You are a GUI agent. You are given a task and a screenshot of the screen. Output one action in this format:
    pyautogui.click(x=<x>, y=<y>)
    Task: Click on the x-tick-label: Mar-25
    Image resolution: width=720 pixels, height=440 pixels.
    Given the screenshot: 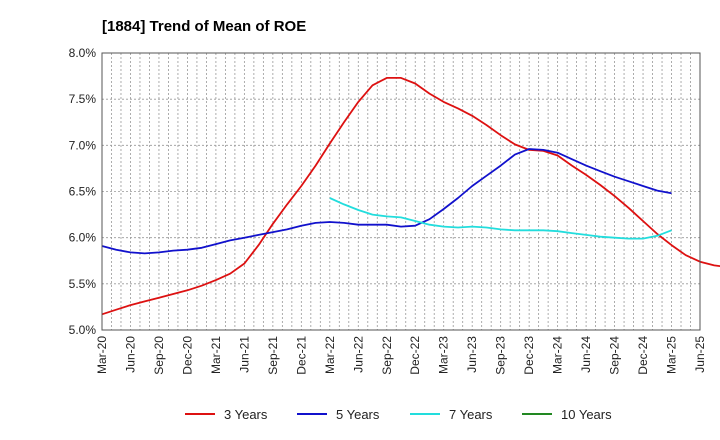 What is the action you would take?
    pyautogui.click(x=672, y=355)
    